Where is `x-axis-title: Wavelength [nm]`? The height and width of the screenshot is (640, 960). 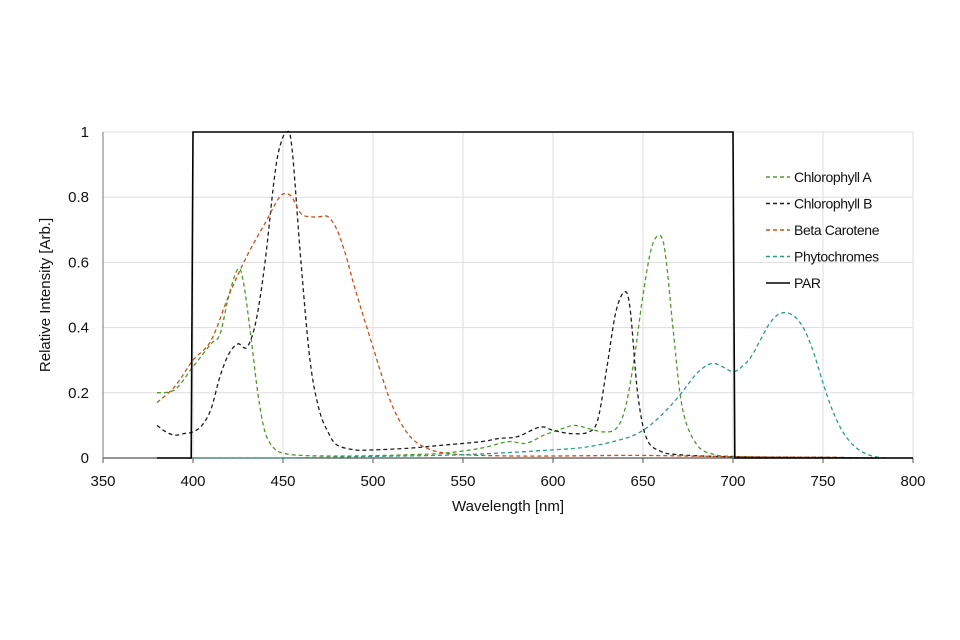 x-axis-title: Wavelength [nm] is located at coordinates (508, 506).